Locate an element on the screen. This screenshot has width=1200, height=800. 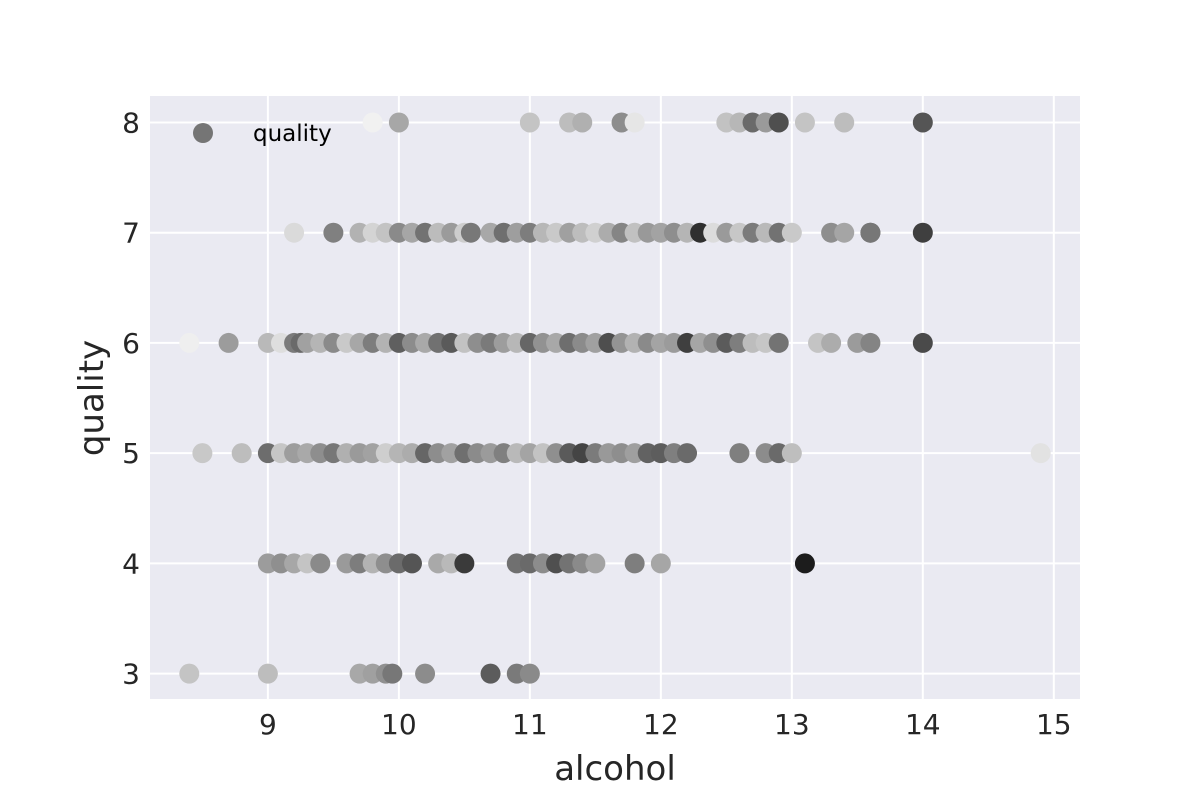
x-tick-label: 12 is located at coordinates (661, 724).